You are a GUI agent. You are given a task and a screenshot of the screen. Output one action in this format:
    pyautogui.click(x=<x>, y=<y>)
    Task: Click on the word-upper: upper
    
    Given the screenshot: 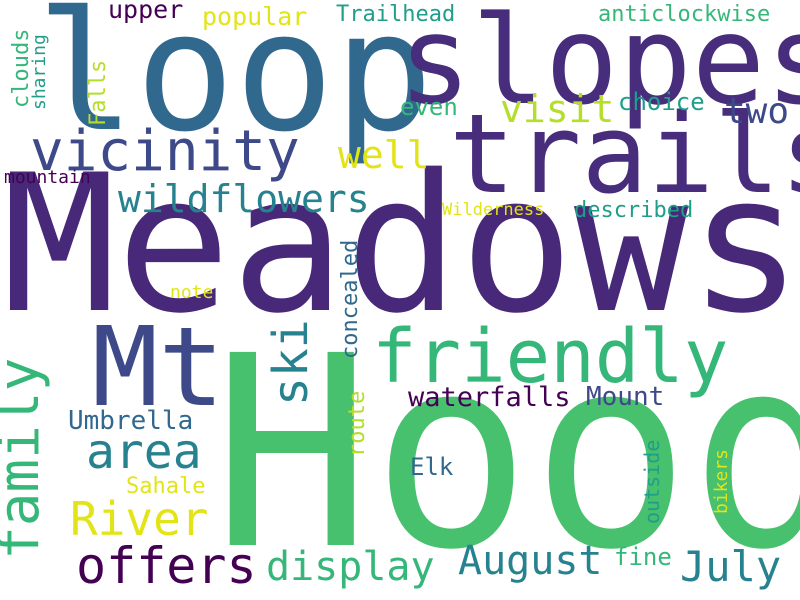 What is the action you would take?
    pyautogui.click(x=146, y=12)
    